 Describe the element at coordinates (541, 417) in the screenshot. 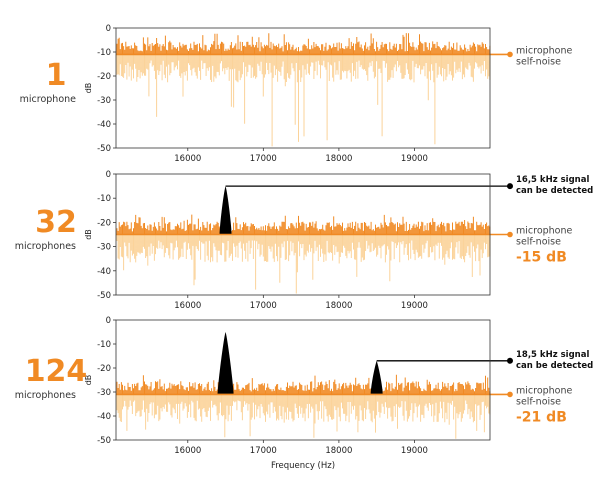

I see `noise-reduction-label: -21 dB` at that location.